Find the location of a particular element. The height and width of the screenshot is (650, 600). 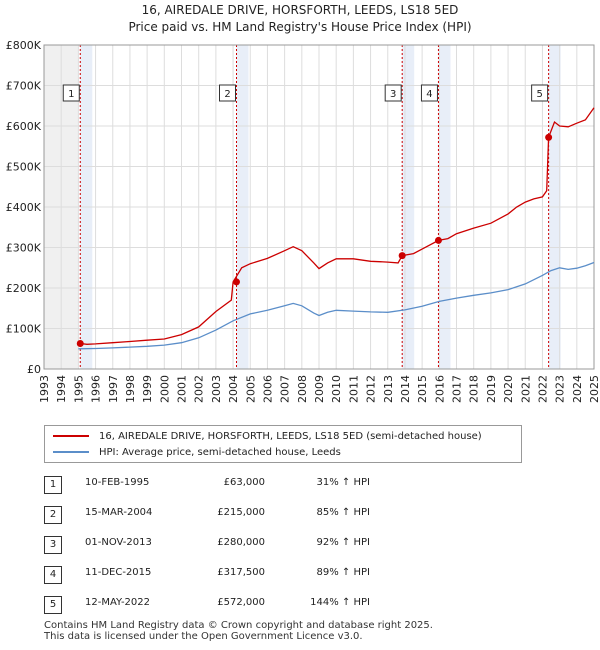

x-tick-label: 2025 is located at coordinates (594, 389).